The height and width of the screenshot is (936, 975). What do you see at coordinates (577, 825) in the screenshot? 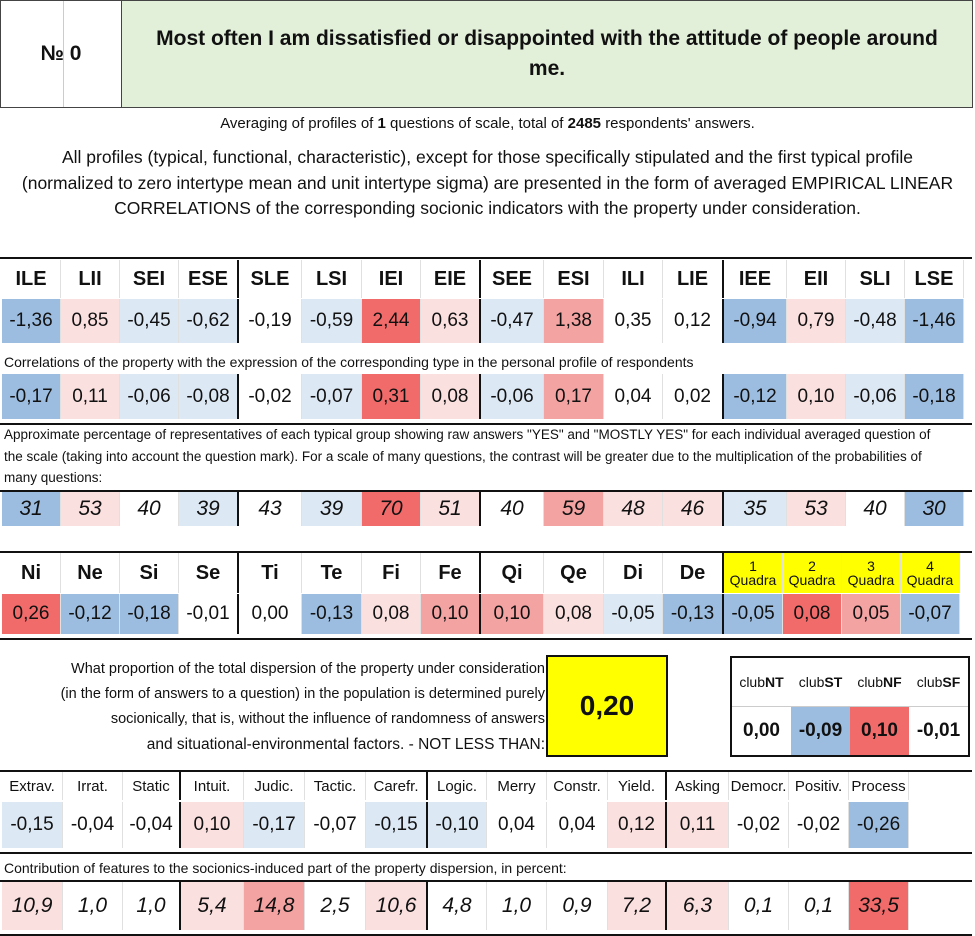
I see `feature-value-9: 0,04` at bounding box center [577, 825].